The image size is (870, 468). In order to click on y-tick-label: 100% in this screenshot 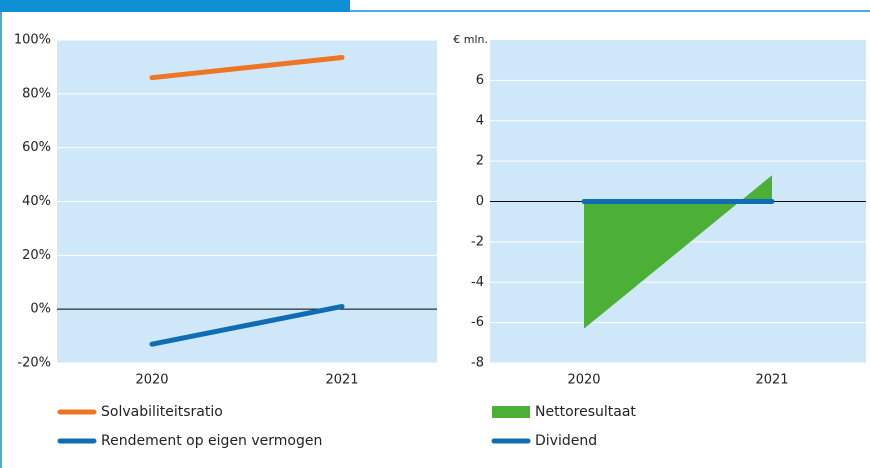, I will do `click(32, 40)`.